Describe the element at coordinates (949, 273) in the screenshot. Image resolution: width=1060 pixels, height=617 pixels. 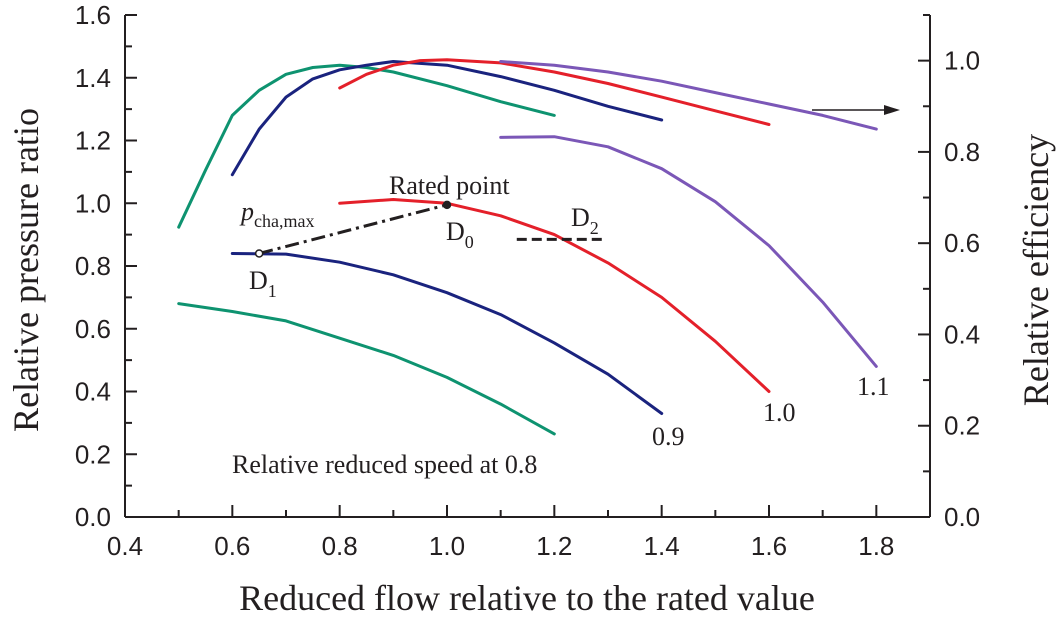
I see `right-y-ticks: 0.0 0.2 0.4 0.6 0.8 1.0` at that location.